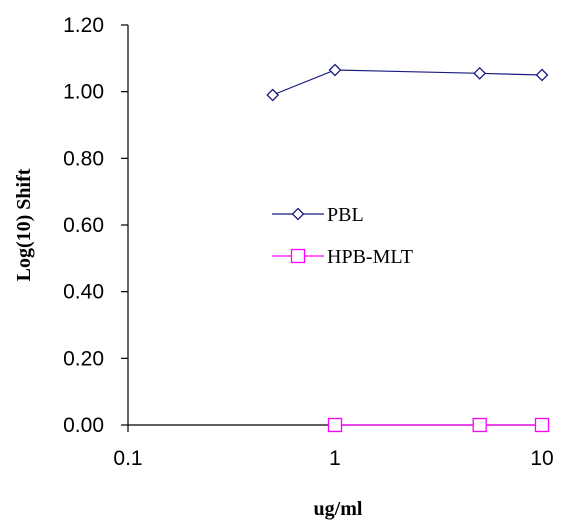  I want to click on series-hpb-mlt, so click(438, 425).